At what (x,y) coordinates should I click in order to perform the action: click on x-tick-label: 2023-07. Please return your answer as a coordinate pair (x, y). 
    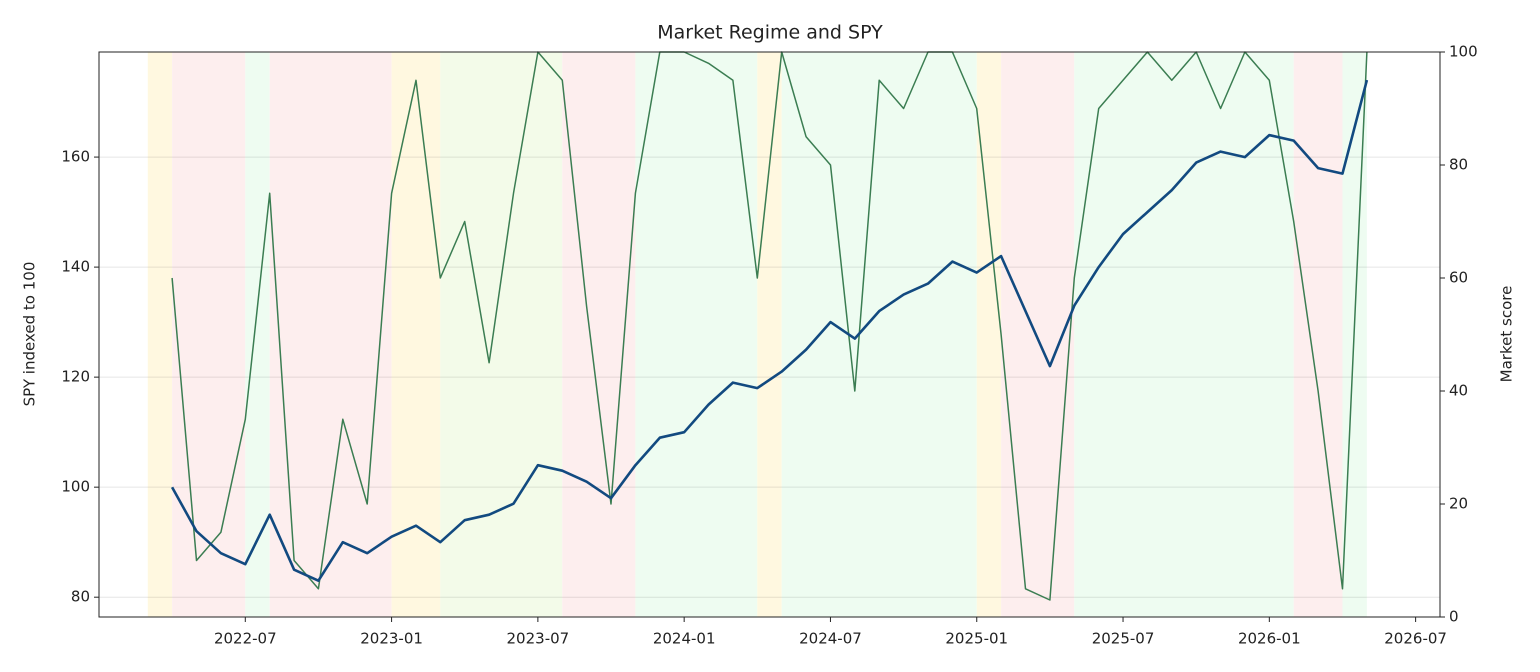
    Looking at the image, I should click on (538, 639).